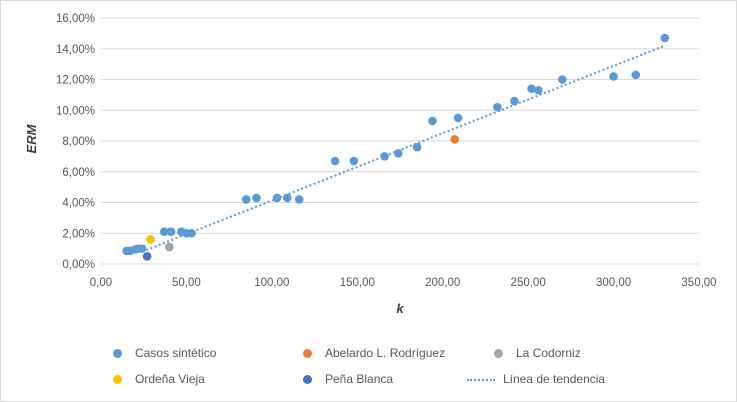  What do you see at coordinates (75, 111) in the screenshot?
I see `y-tick-label: 10,00%` at bounding box center [75, 111].